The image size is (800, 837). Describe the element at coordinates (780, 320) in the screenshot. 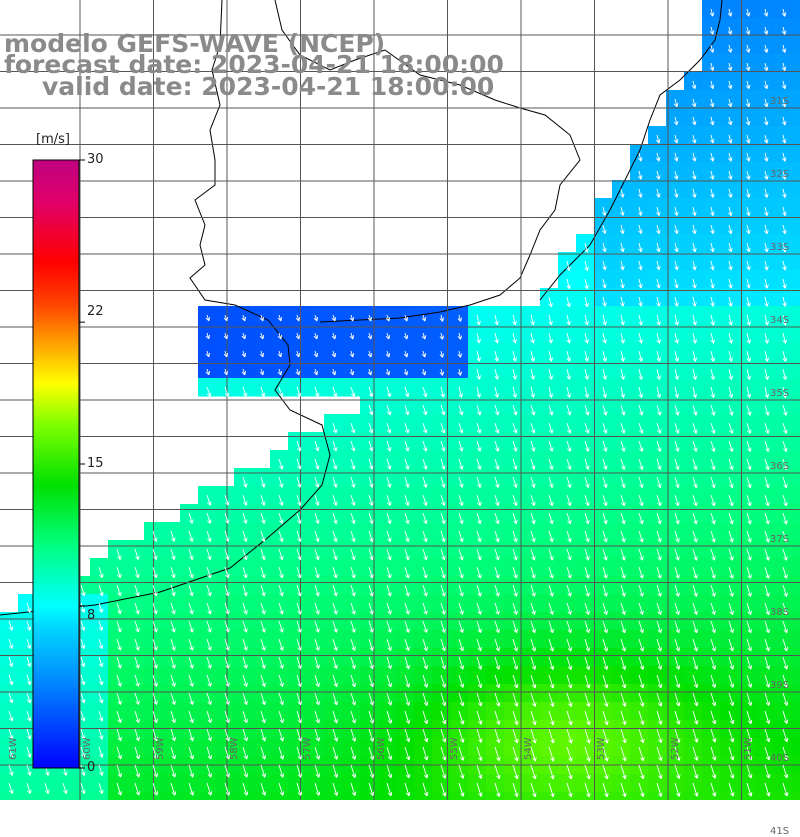

I see `lat-label: 34S` at that location.